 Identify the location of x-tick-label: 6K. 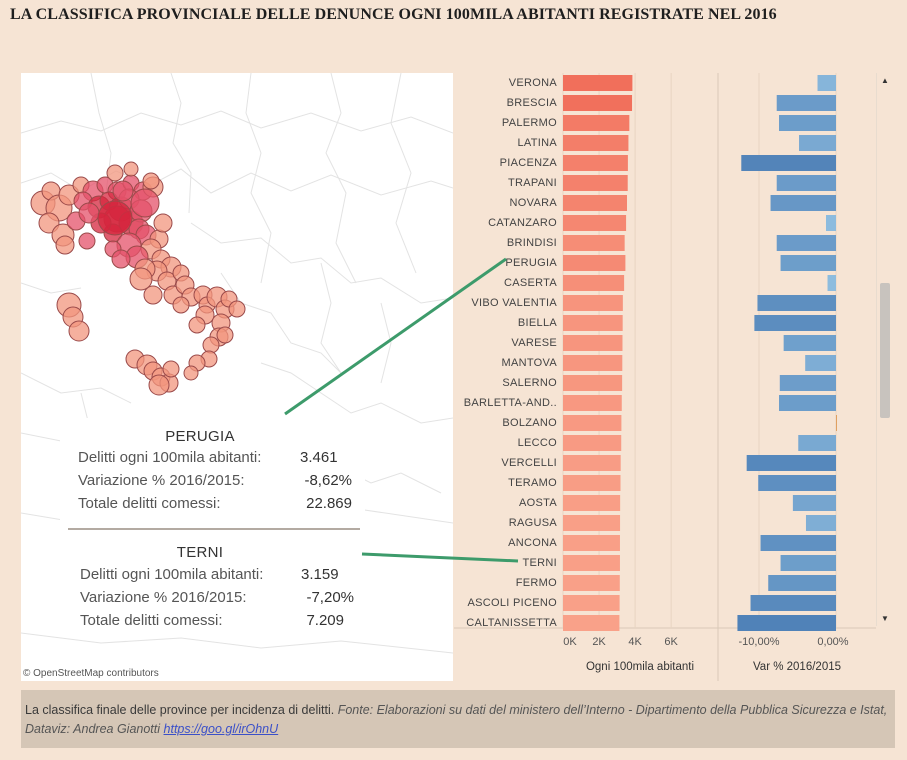
(671, 642).